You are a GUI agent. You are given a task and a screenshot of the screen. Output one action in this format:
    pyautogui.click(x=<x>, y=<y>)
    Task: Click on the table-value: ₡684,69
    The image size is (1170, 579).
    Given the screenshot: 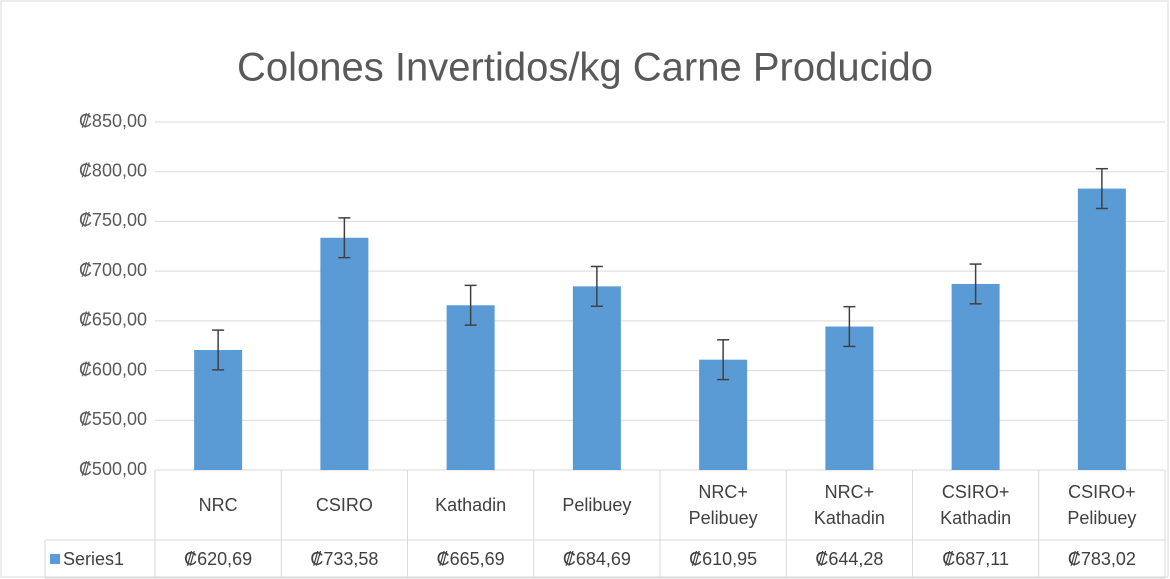 What is the action you would take?
    pyautogui.click(x=596, y=559)
    